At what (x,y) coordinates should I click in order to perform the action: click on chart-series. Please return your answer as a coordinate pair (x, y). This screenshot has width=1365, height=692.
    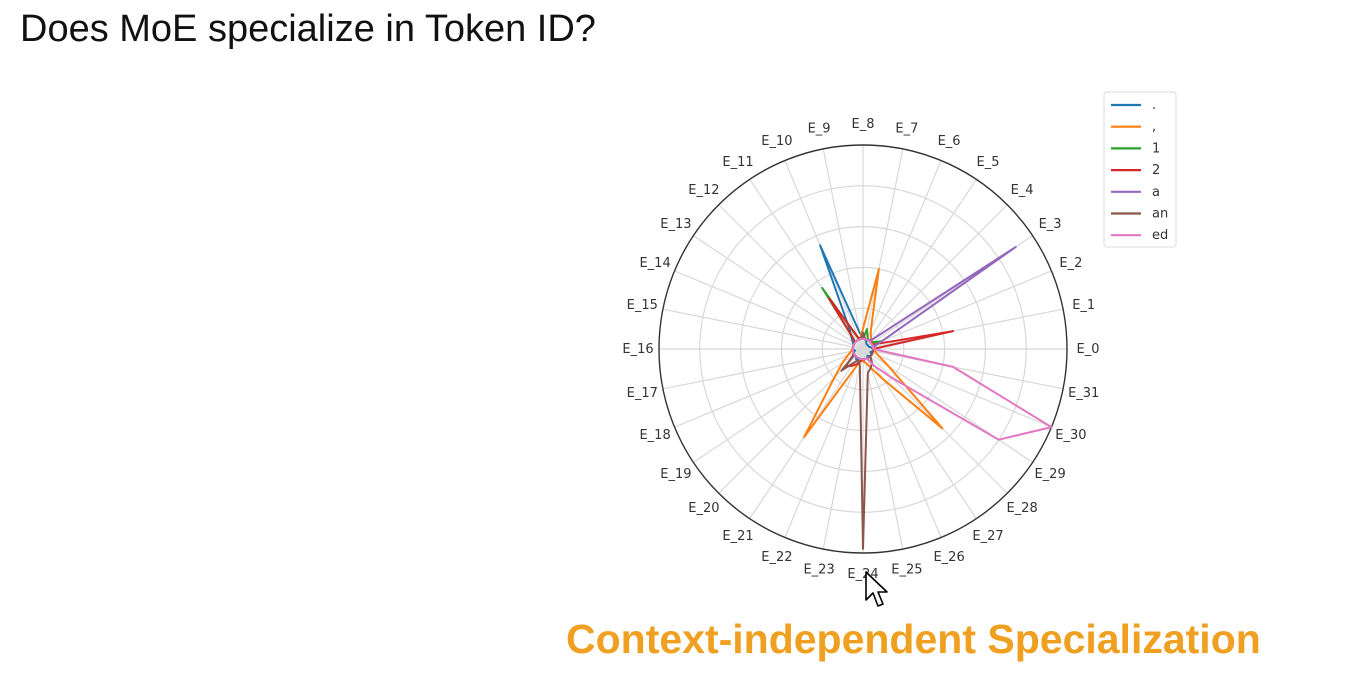
    Looking at the image, I should click on (928, 397).